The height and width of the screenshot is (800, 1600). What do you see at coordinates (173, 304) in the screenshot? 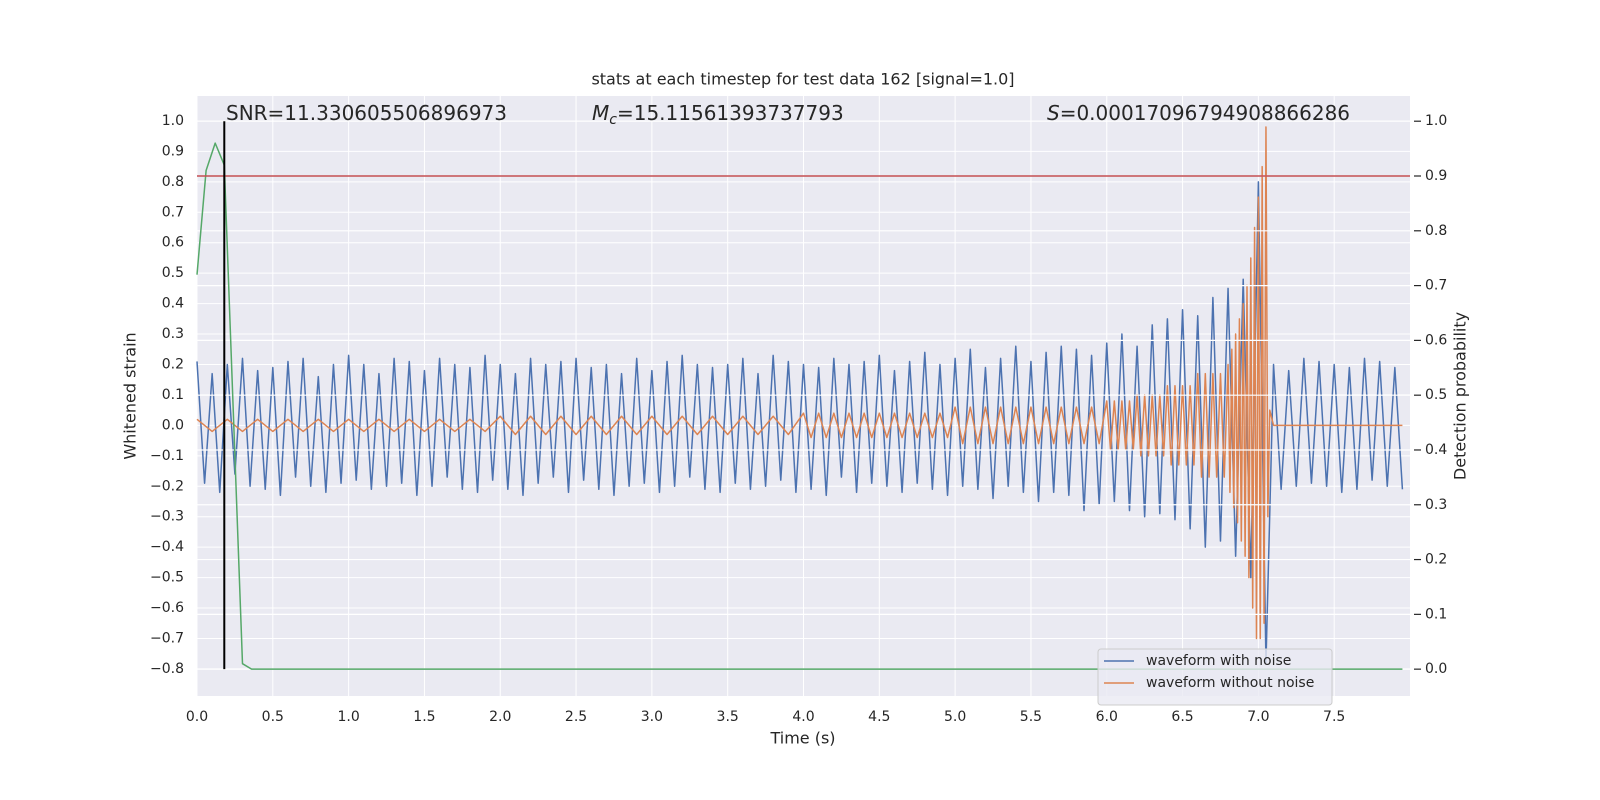
I see `y-tick-label: 0.4` at bounding box center [173, 304].